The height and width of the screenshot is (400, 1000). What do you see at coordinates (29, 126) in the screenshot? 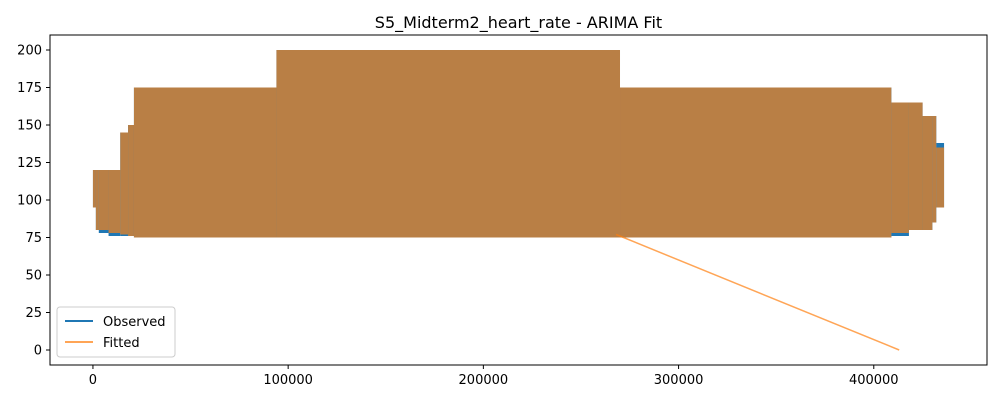
I see `y-tick-label: 150` at bounding box center [29, 126].